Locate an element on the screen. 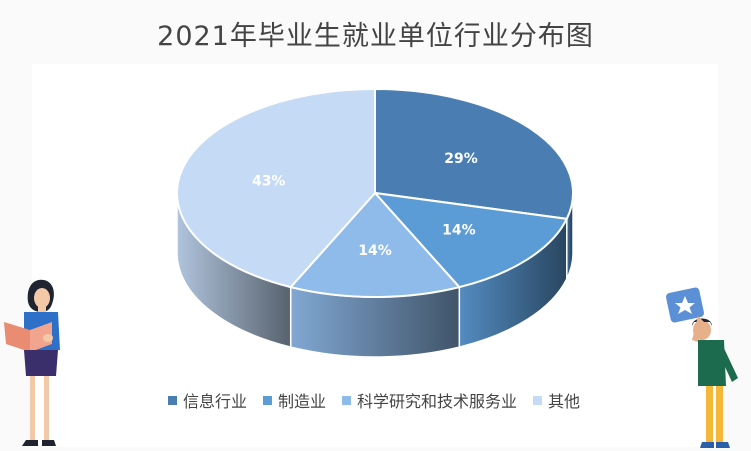 The height and width of the screenshot is (451, 751). pie-data-label-3: 43% is located at coordinates (269, 182).